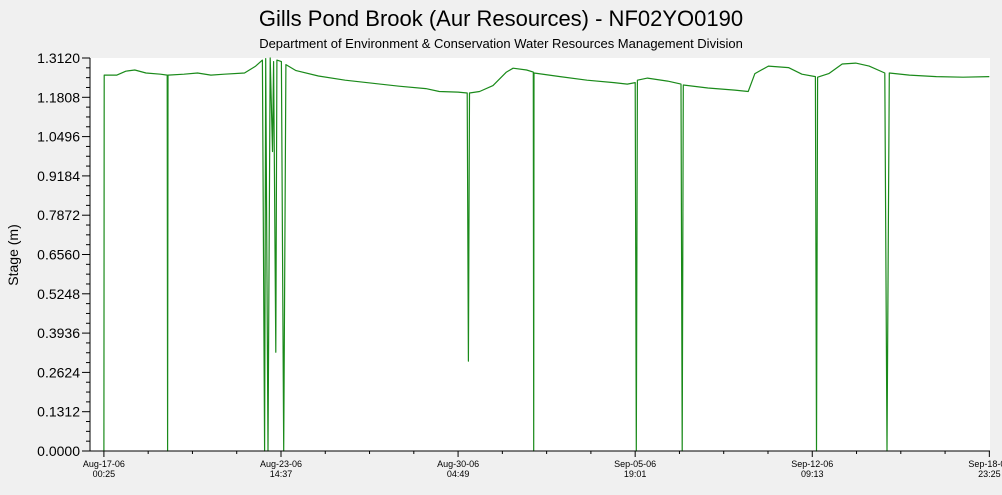  What do you see at coordinates (58, 176) in the screenshot?
I see `y-tick-label: 0.9184` at bounding box center [58, 176].